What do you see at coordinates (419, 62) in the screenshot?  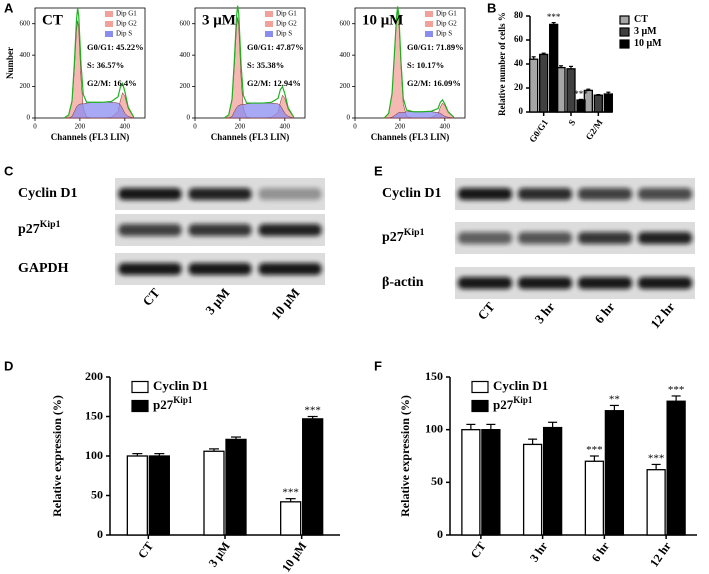 I see `total-outline` at bounding box center [419, 62].